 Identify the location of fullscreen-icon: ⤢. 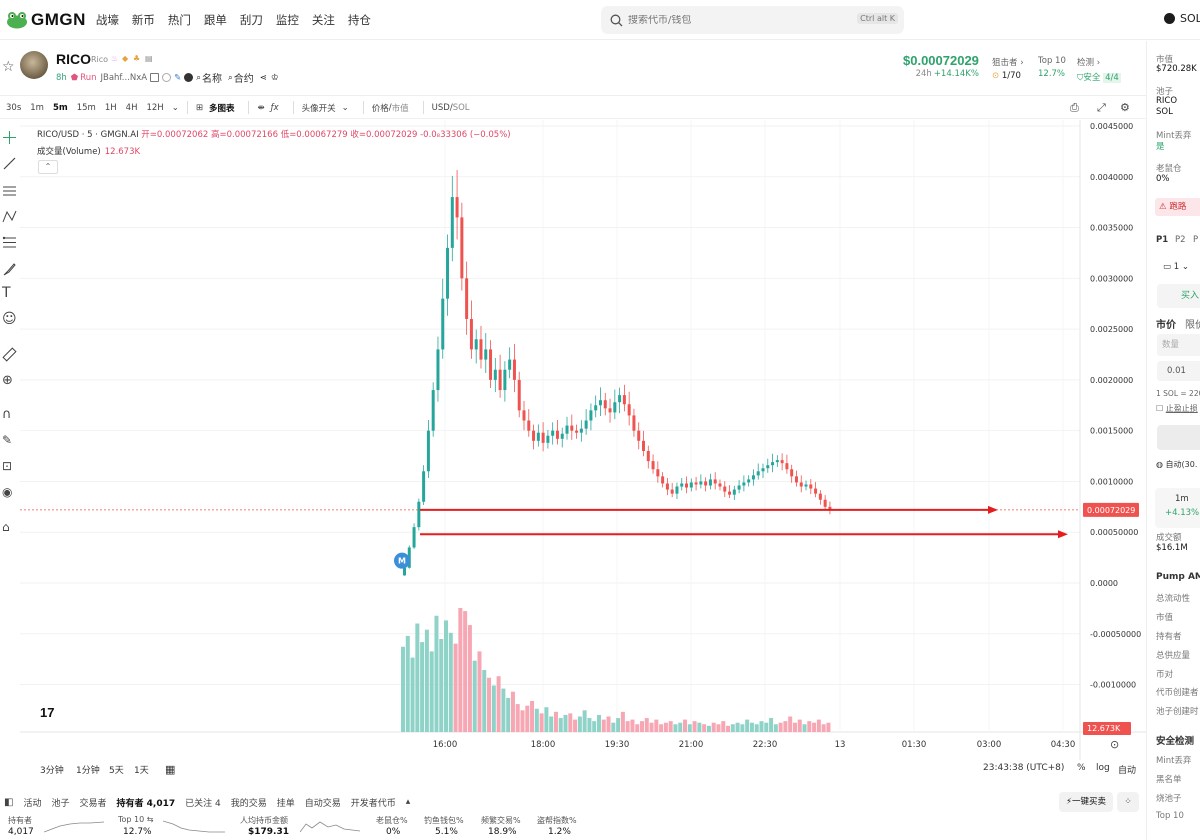
(1101, 107).